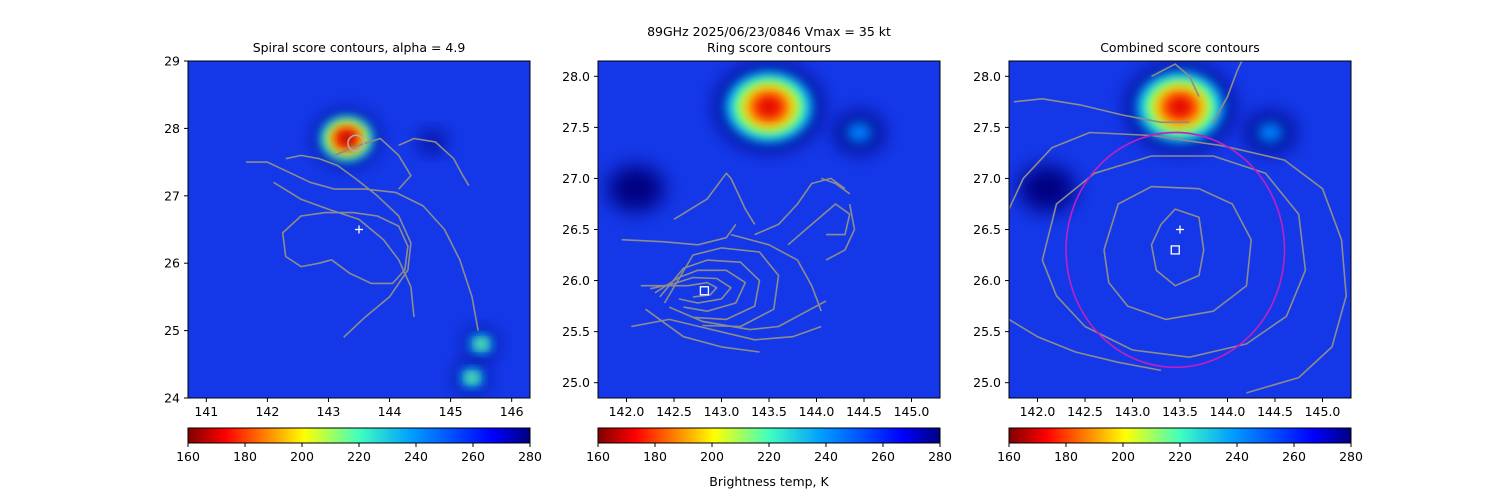 The image size is (1500, 500). Describe the element at coordinates (512, 411) in the screenshot. I see `x-tick-label: 146` at that location.